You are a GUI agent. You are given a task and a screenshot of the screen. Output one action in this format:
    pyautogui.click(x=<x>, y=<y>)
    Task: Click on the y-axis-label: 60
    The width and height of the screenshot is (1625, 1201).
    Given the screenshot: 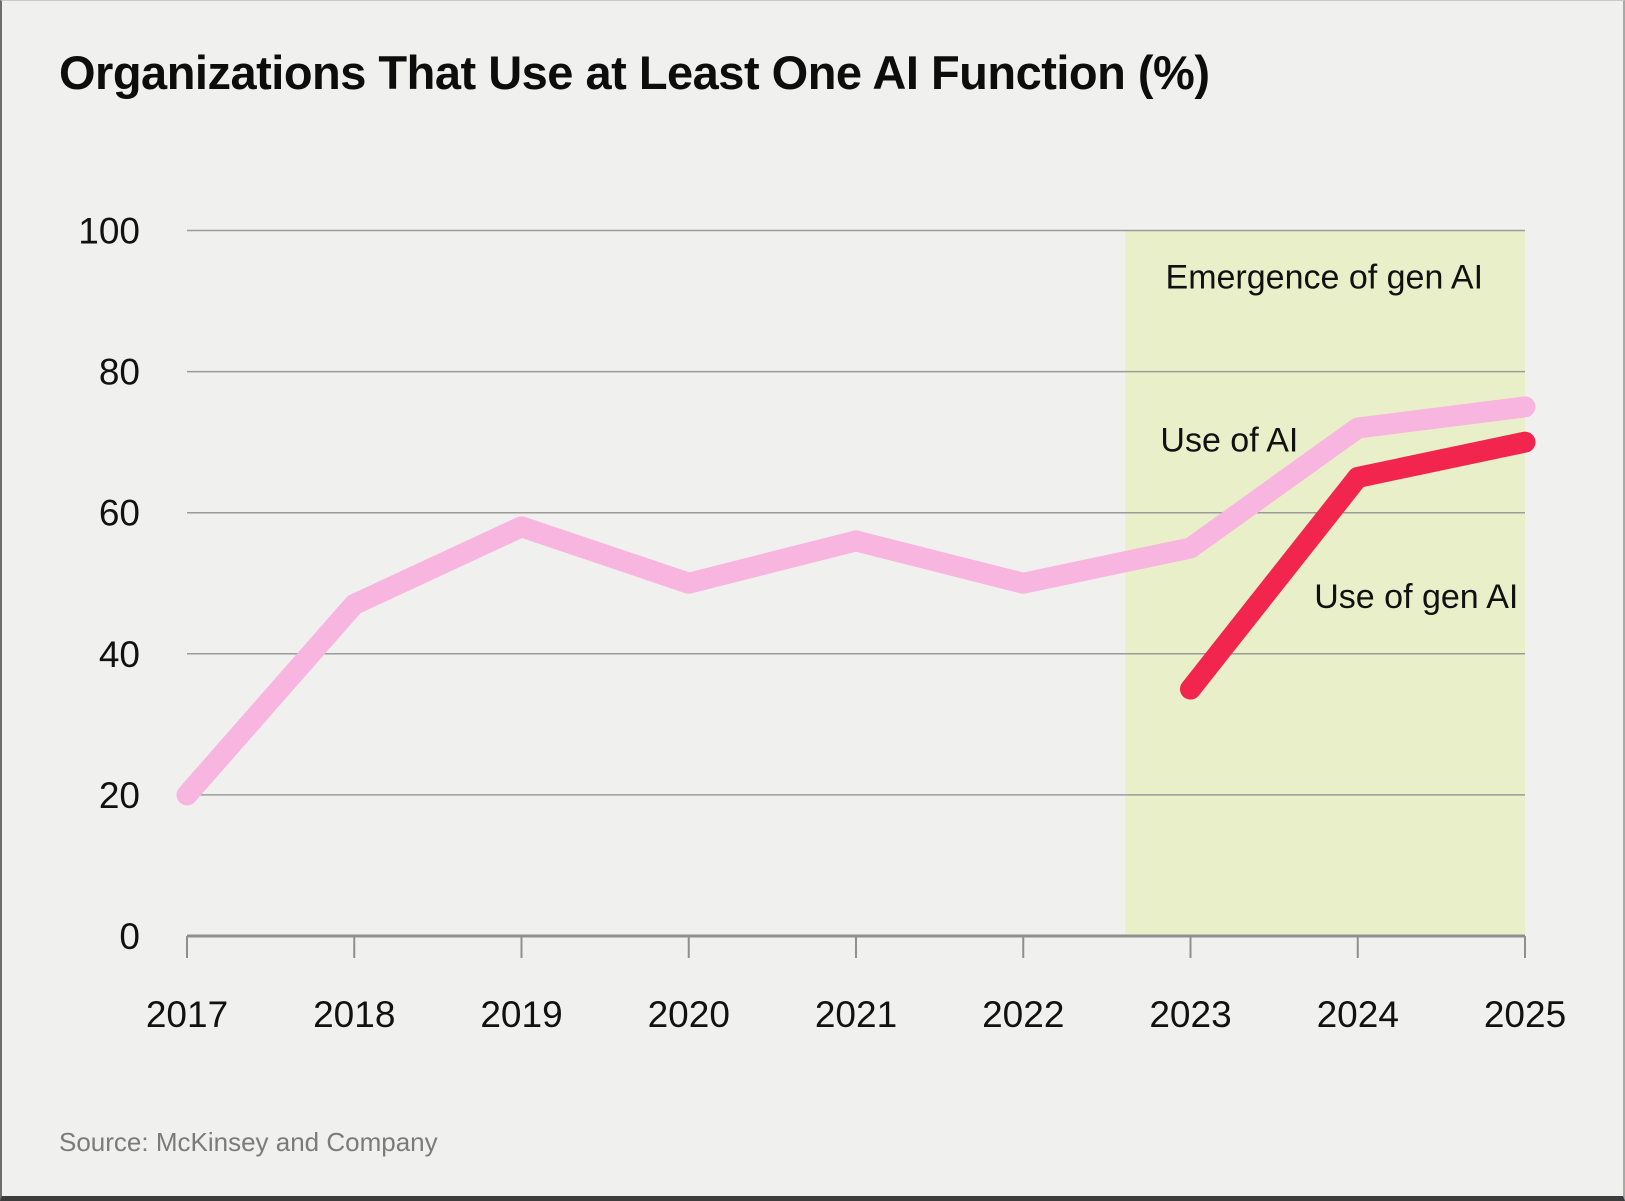 What is the action you would take?
    pyautogui.click(x=119, y=513)
    